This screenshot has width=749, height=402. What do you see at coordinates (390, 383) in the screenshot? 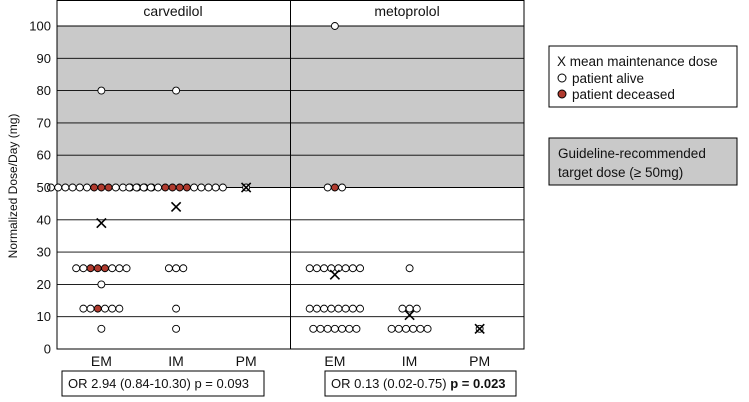
I see `or-text-metoprolol-normal: OR 0.13 (0.02-0.75)` at bounding box center [390, 383].